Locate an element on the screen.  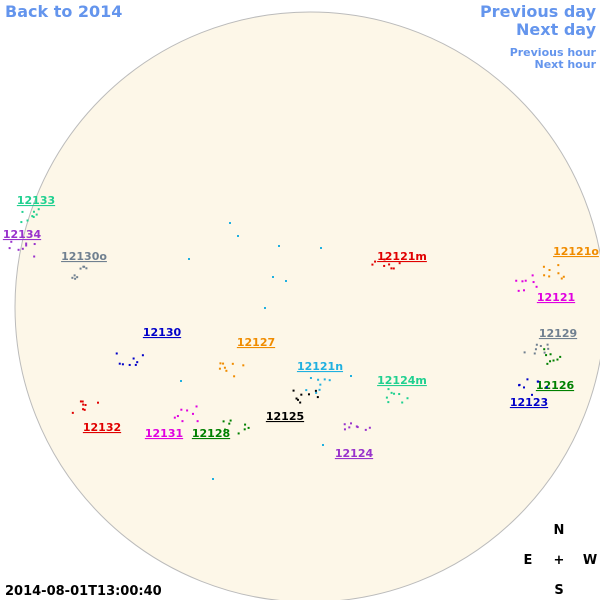
region-label: 12123 is located at coordinates (529, 402).